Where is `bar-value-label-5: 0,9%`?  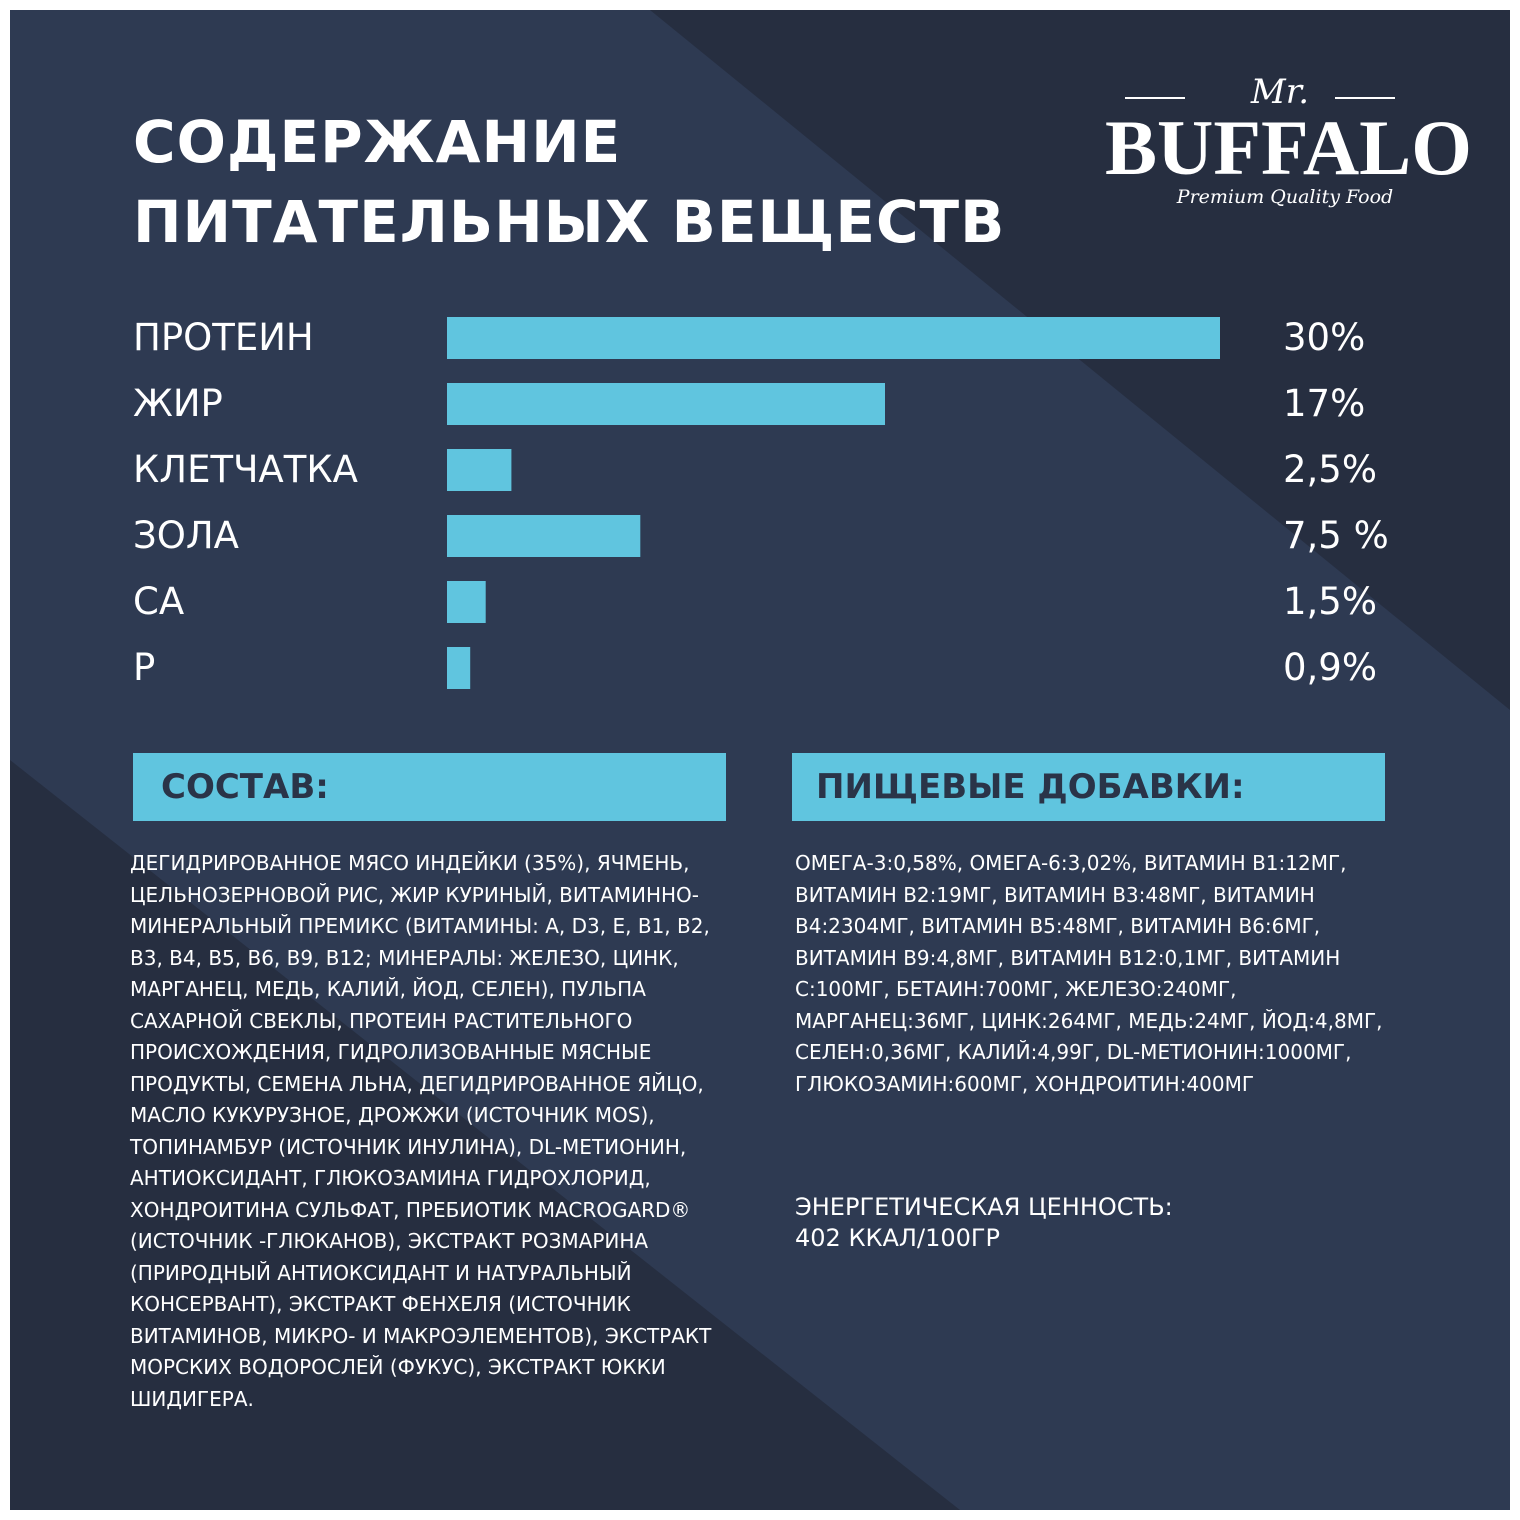 bar-value-label-5: 0,9% is located at coordinates (1330, 667).